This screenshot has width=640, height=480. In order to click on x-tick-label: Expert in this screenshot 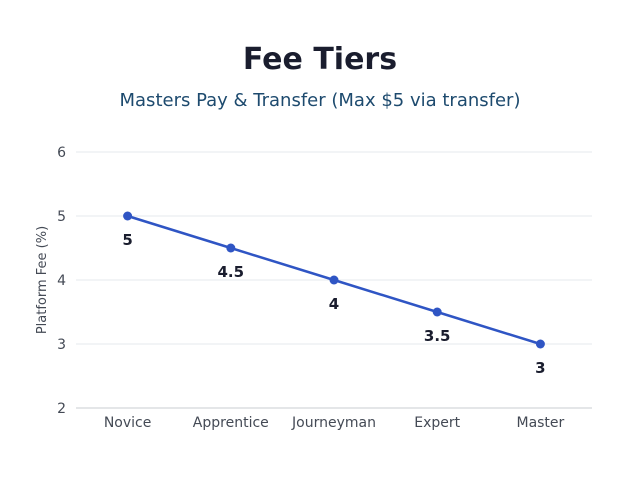, I will do `click(437, 423)`.